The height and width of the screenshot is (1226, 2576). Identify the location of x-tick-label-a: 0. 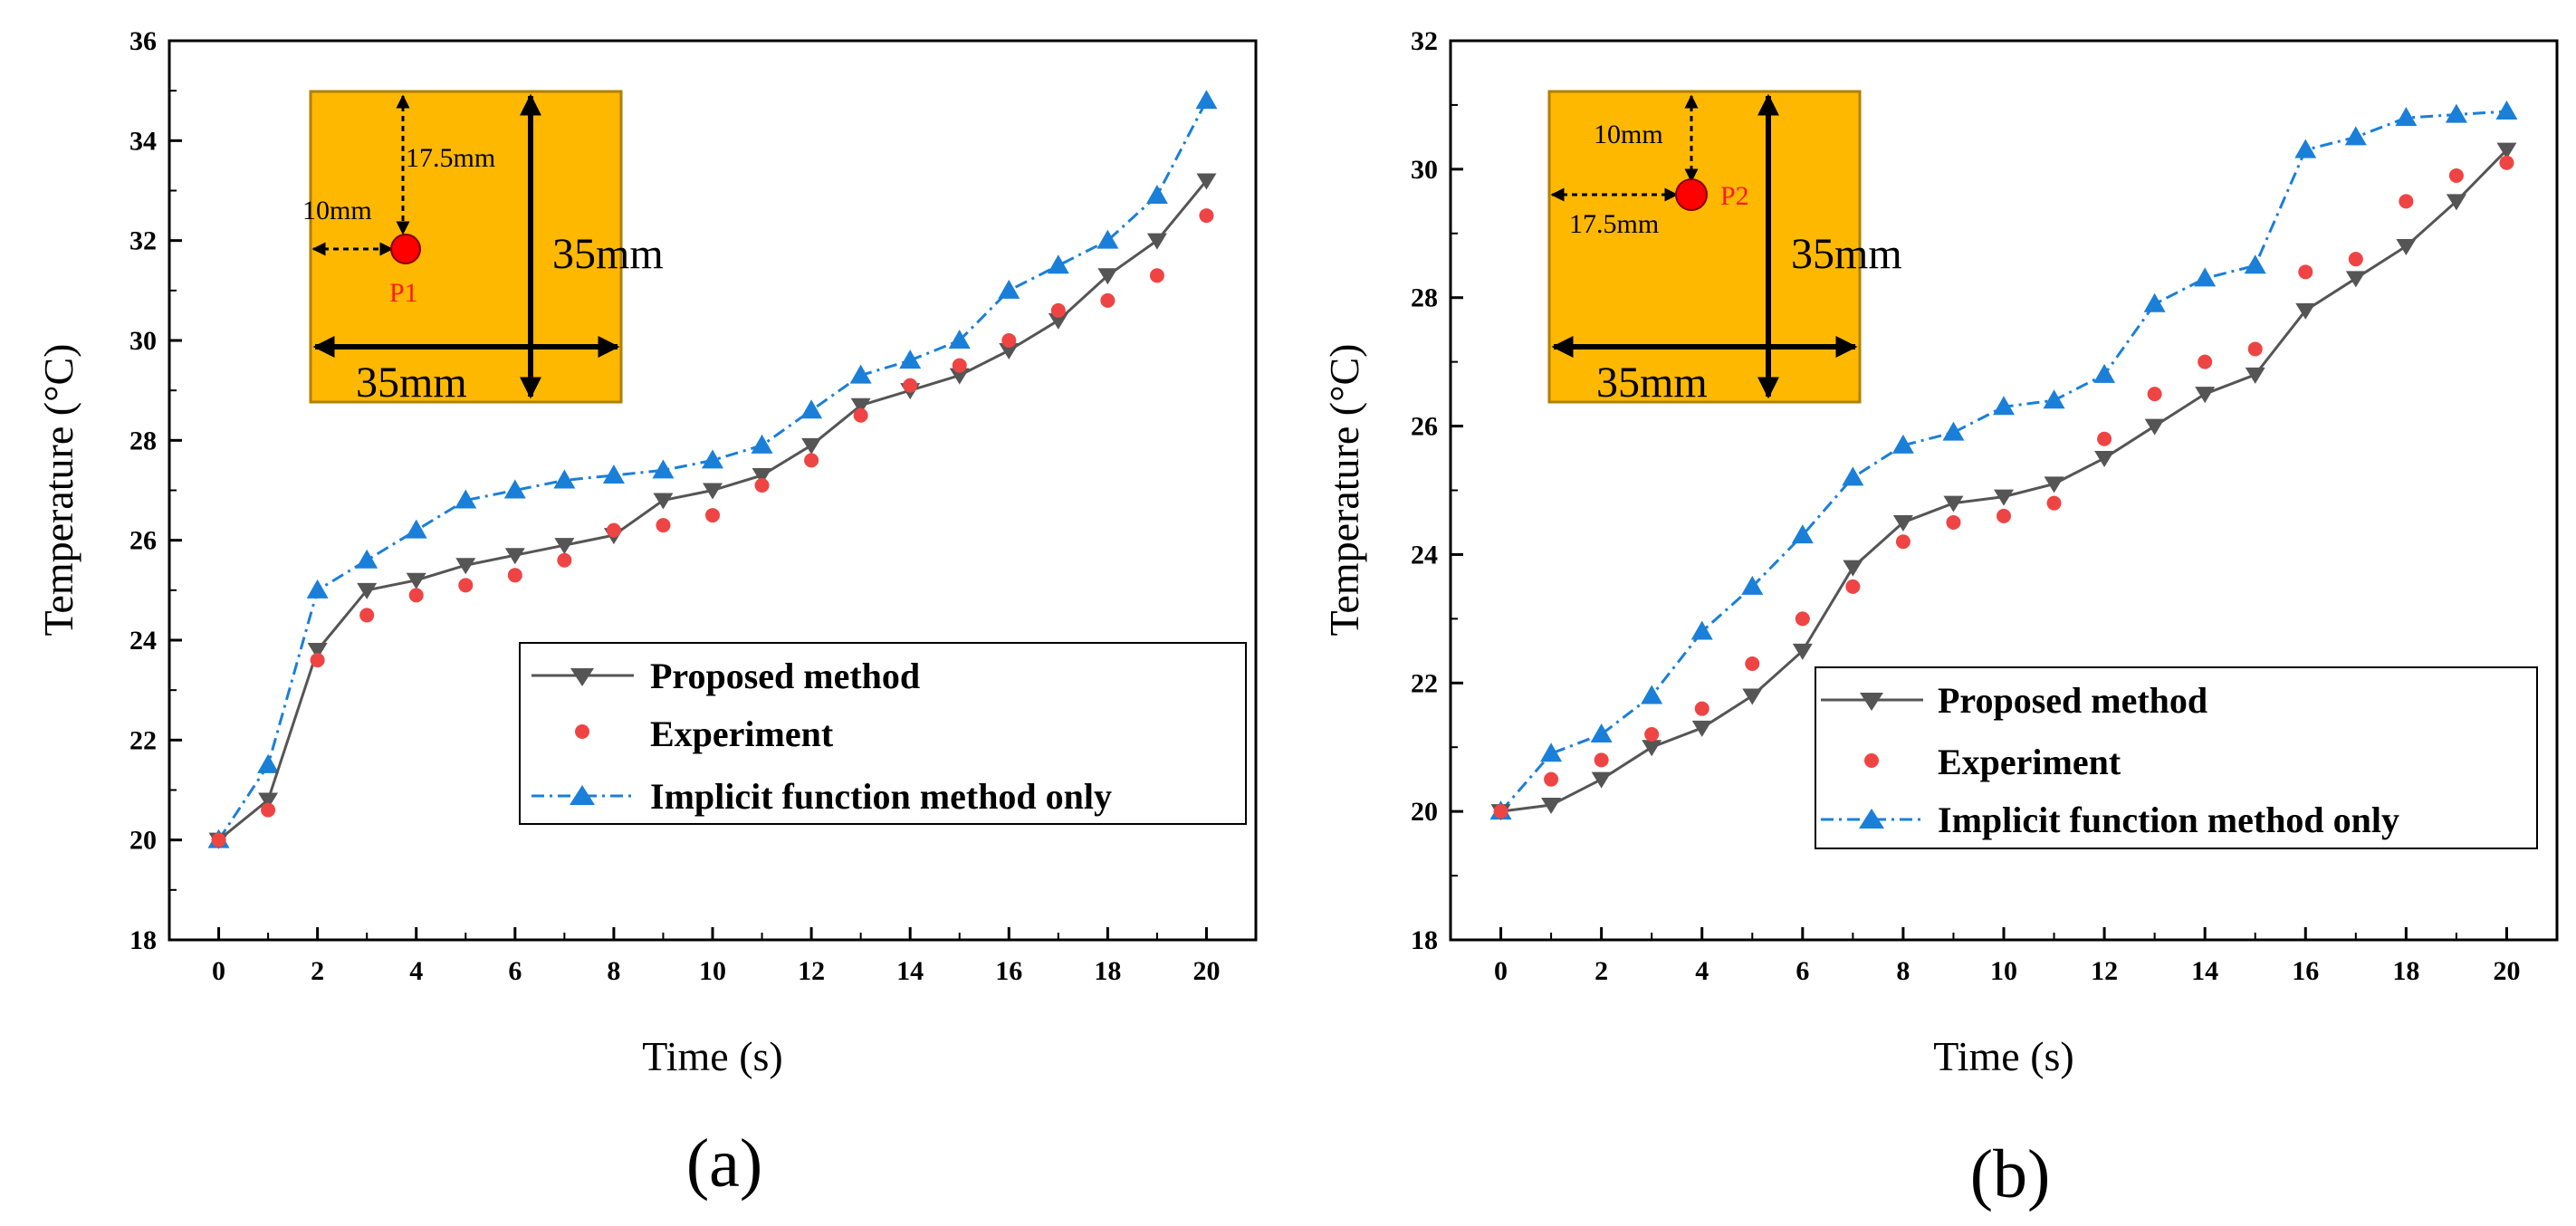
(218, 971).